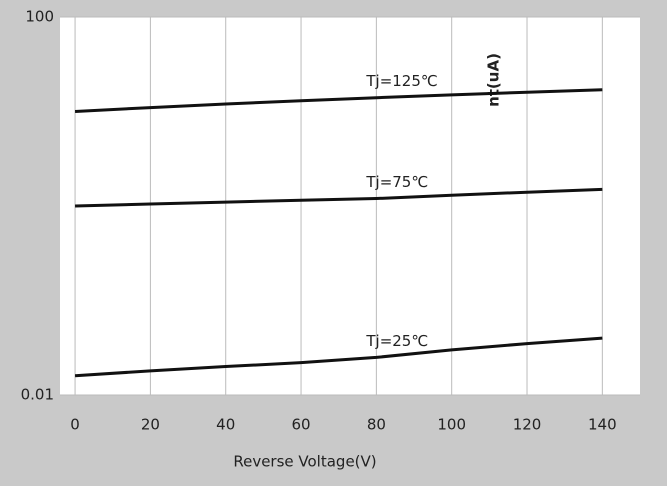 The height and width of the screenshot is (486, 667). I want to click on x-tick-label: 140, so click(602, 425).